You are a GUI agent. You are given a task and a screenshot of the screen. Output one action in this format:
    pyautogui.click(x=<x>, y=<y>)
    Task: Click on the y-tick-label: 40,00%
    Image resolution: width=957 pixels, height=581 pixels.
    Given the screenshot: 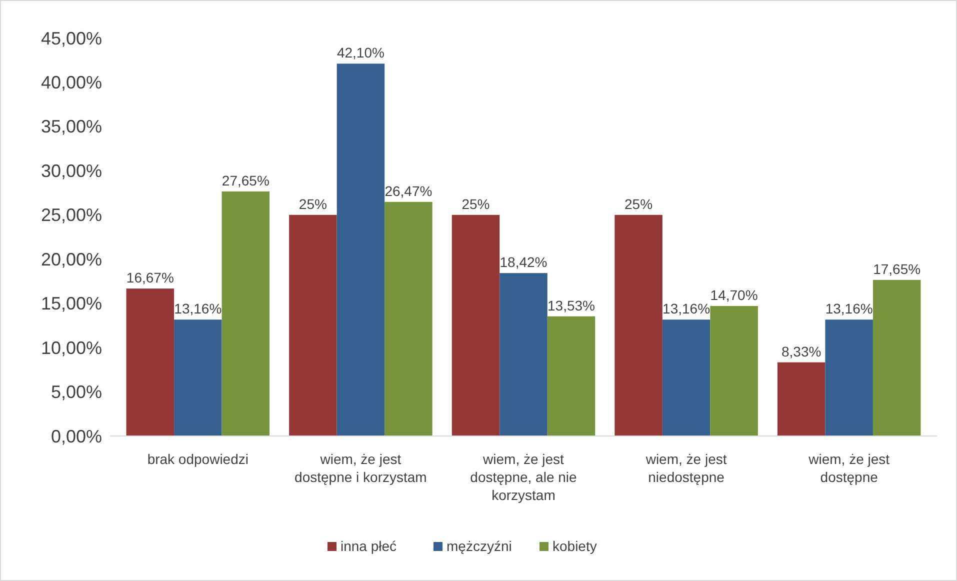 What is the action you would take?
    pyautogui.click(x=71, y=82)
    